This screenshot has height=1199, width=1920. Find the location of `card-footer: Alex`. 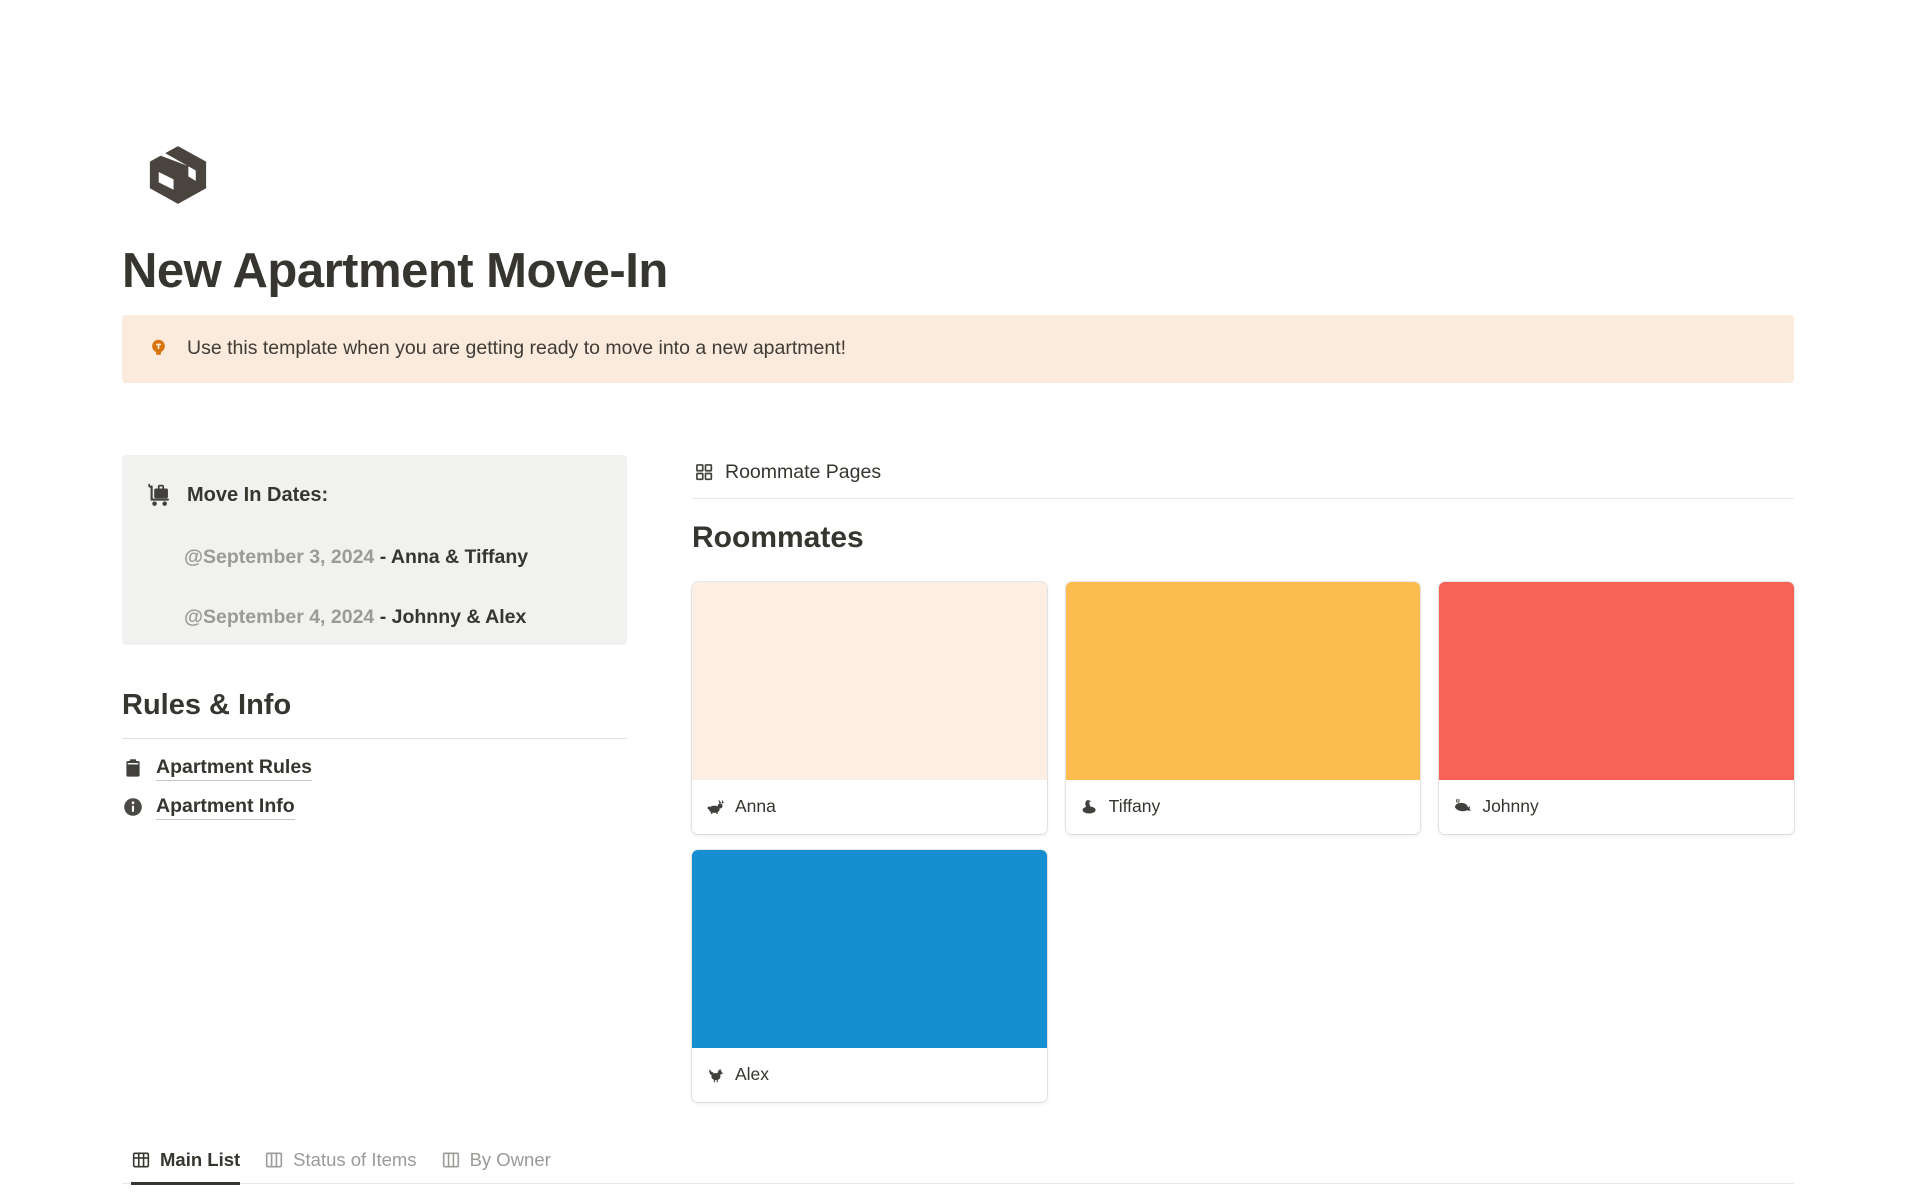

card-footer: Alex is located at coordinates (869, 1074).